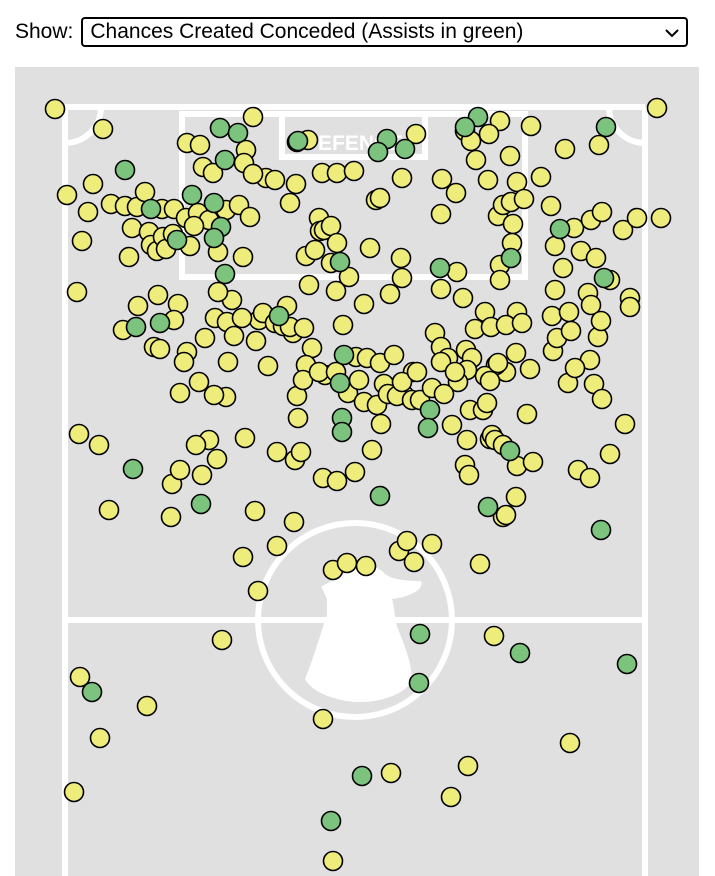 The image size is (715, 876). Describe the element at coordinates (84, 126) in the screenshot. I see `corner-arc-left` at that location.